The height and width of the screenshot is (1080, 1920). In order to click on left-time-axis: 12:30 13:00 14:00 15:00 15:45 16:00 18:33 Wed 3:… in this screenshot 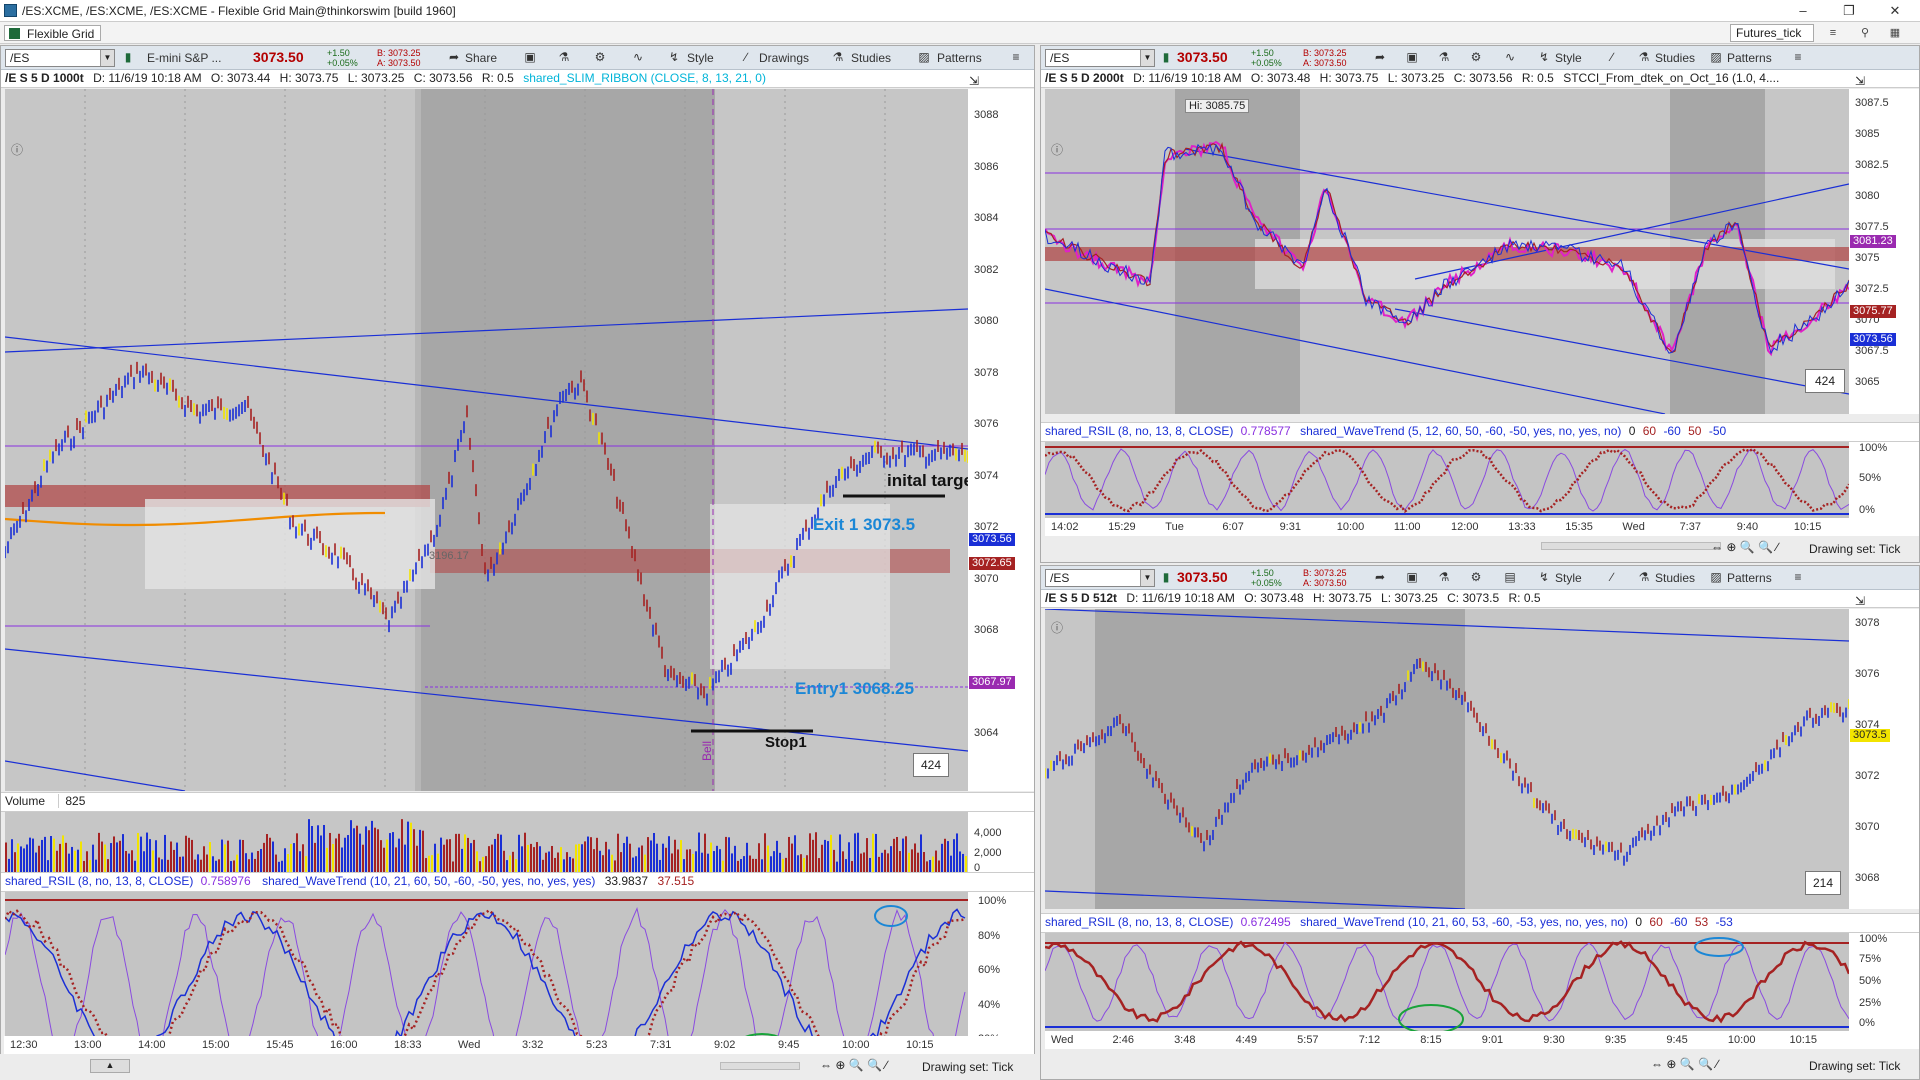, I will do `click(519, 1045)`.